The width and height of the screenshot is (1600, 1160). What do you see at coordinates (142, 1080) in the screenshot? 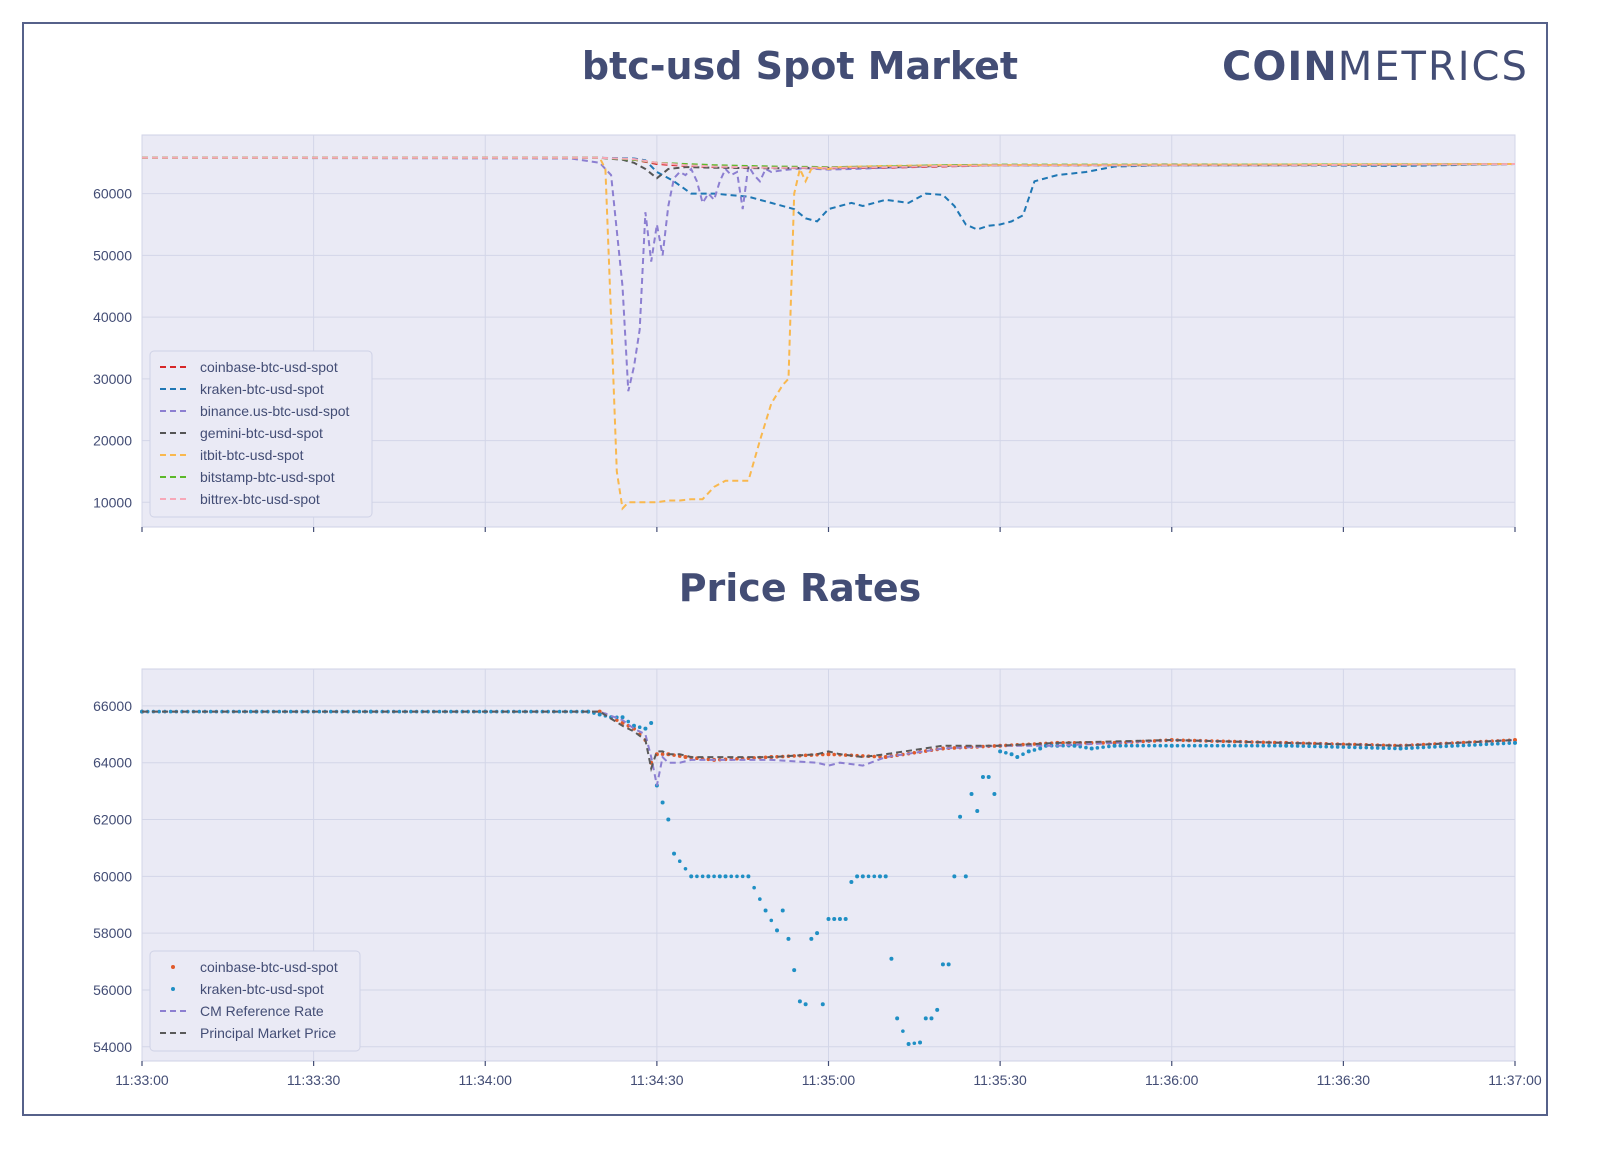
I see `x-tick-label: 11:33:00` at bounding box center [142, 1080].